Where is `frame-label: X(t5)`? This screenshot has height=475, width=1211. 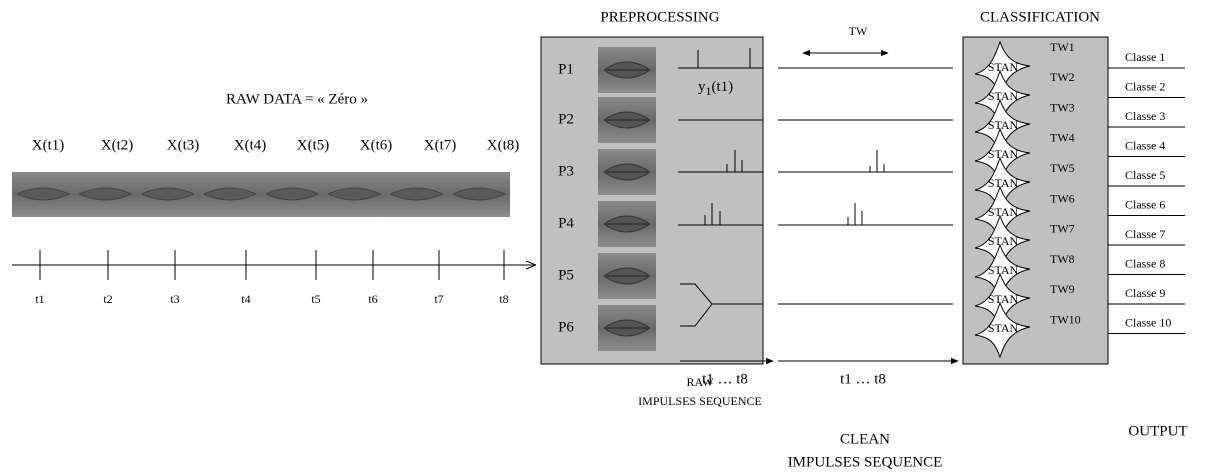 frame-label: X(t5) is located at coordinates (313, 145).